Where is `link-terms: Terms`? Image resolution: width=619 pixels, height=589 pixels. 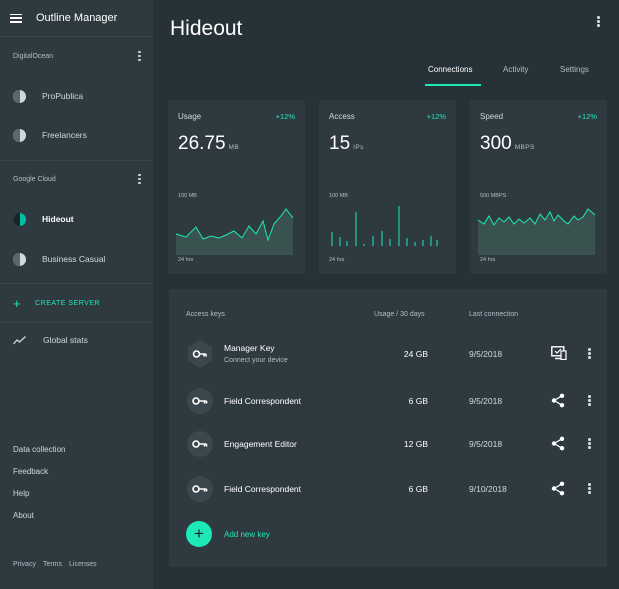
link-terms: Terms is located at coordinates (52, 564).